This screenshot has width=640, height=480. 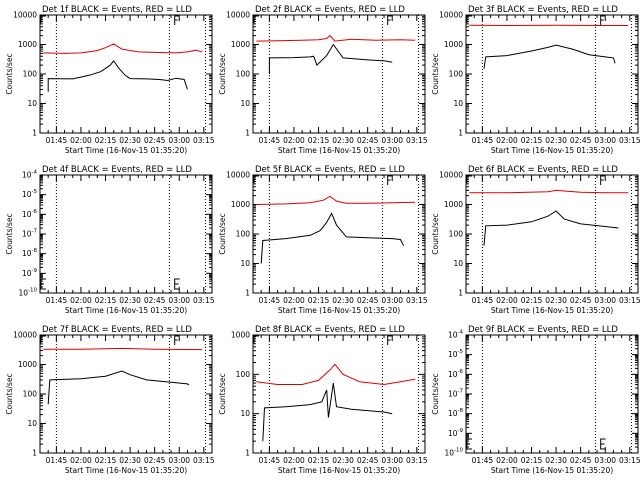 I want to click on plot-title: Det 7f BLACK = Events, RED = LLD, so click(x=117, y=330).